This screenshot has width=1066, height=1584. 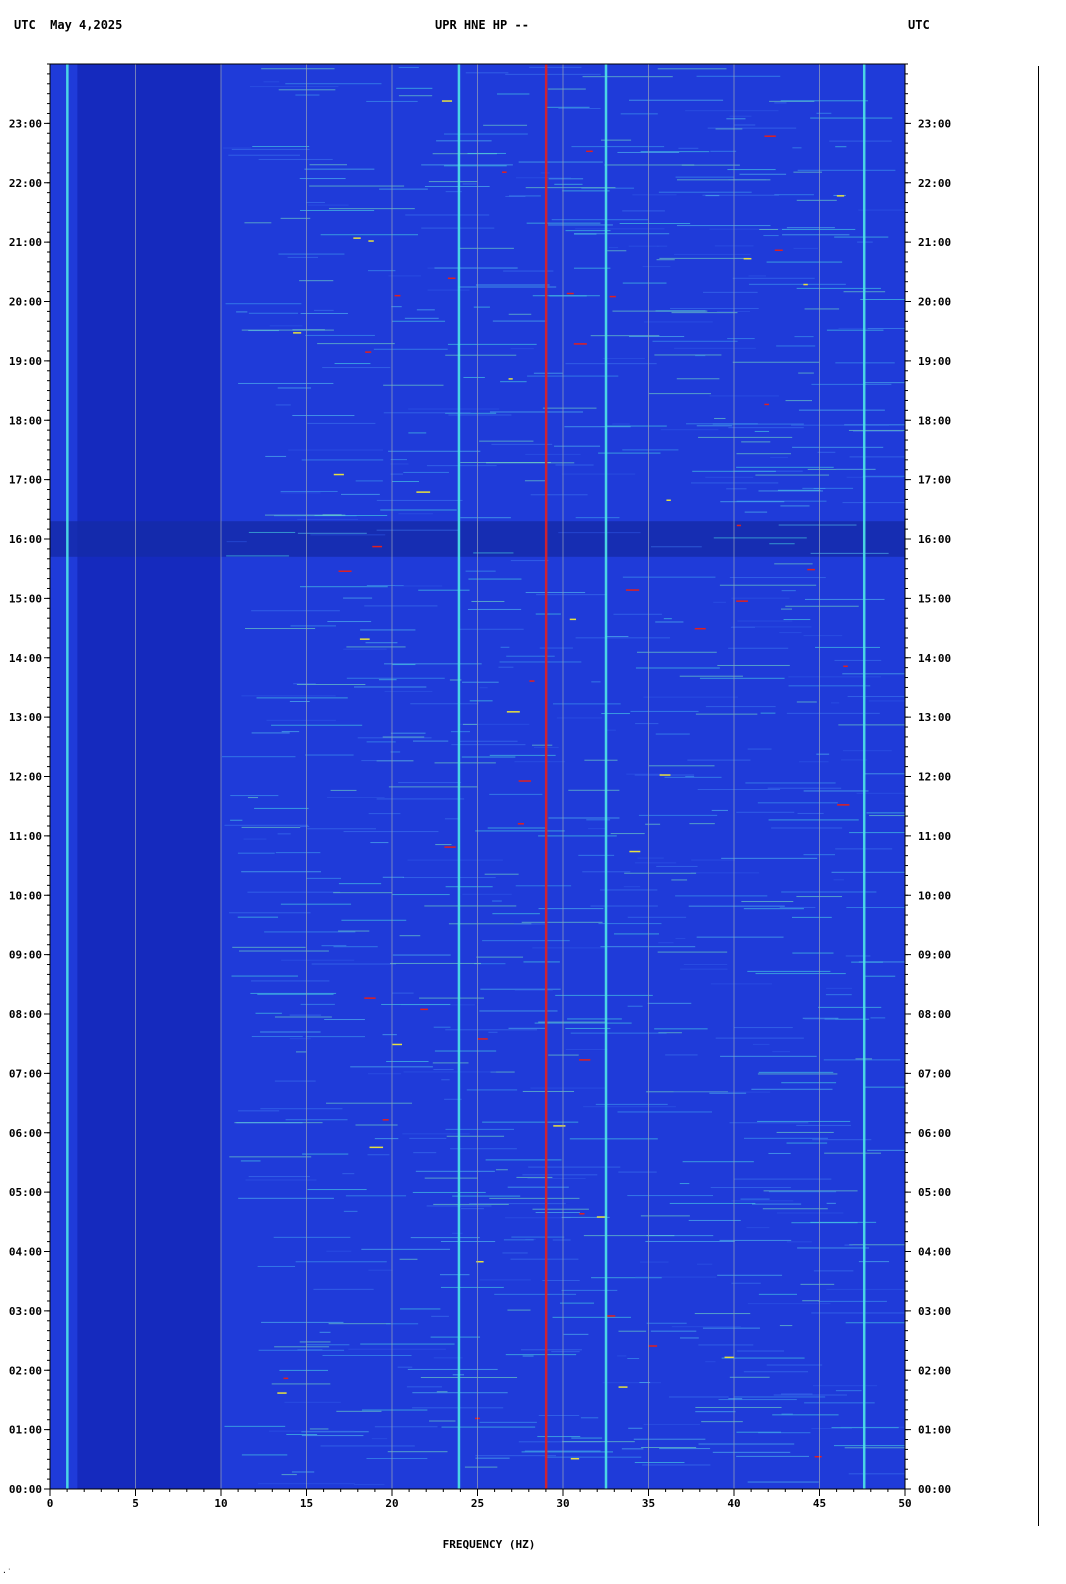 I want to click on y-tick-label-left: 09:00, so click(x=25, y=955).